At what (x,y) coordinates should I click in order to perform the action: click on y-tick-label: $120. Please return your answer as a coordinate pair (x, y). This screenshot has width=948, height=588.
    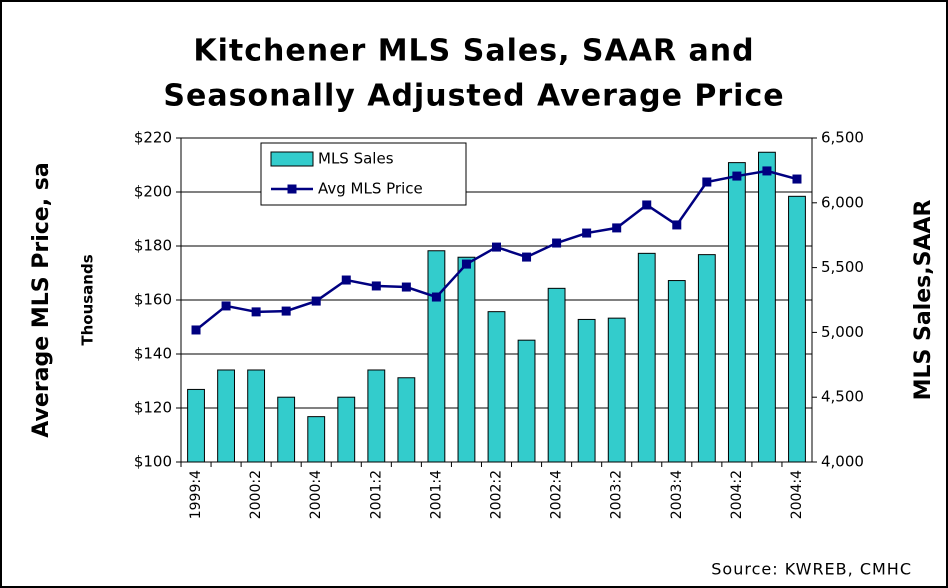
    Looking at the image, I should click on (153, 408).